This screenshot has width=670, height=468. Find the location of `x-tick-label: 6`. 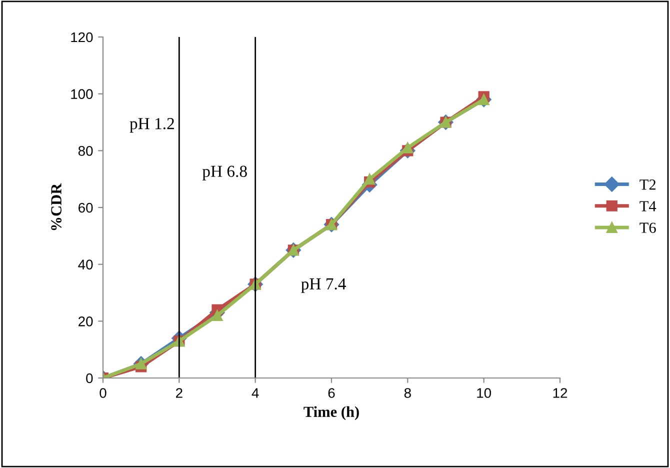

x-tick-label: 6 is located at coordinates (331, 393).